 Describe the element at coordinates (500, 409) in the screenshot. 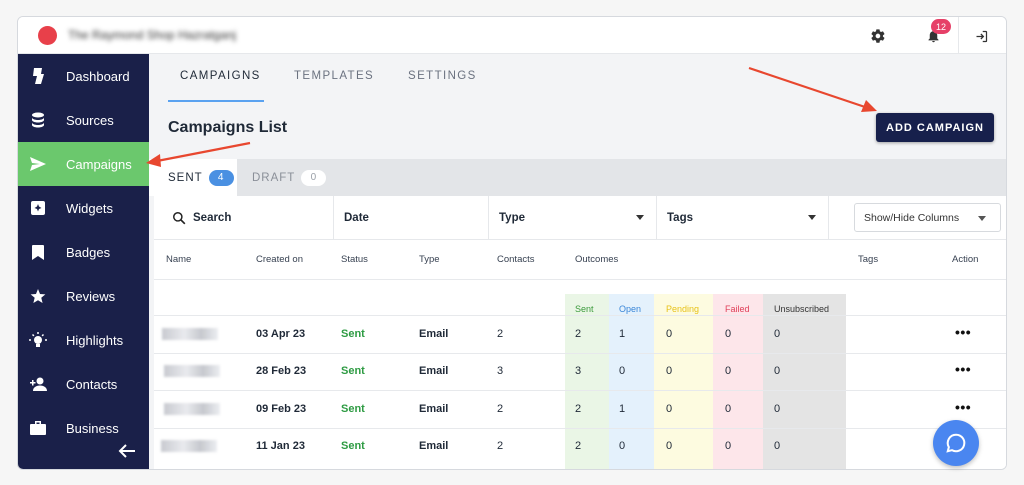

I see `contacts-count: 2` at that location.